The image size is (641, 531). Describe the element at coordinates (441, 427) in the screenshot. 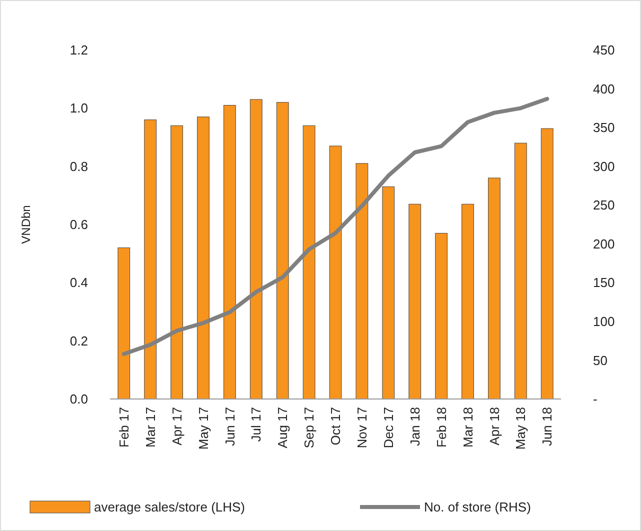

I see `x-tick-label: Feb 18` at that location.